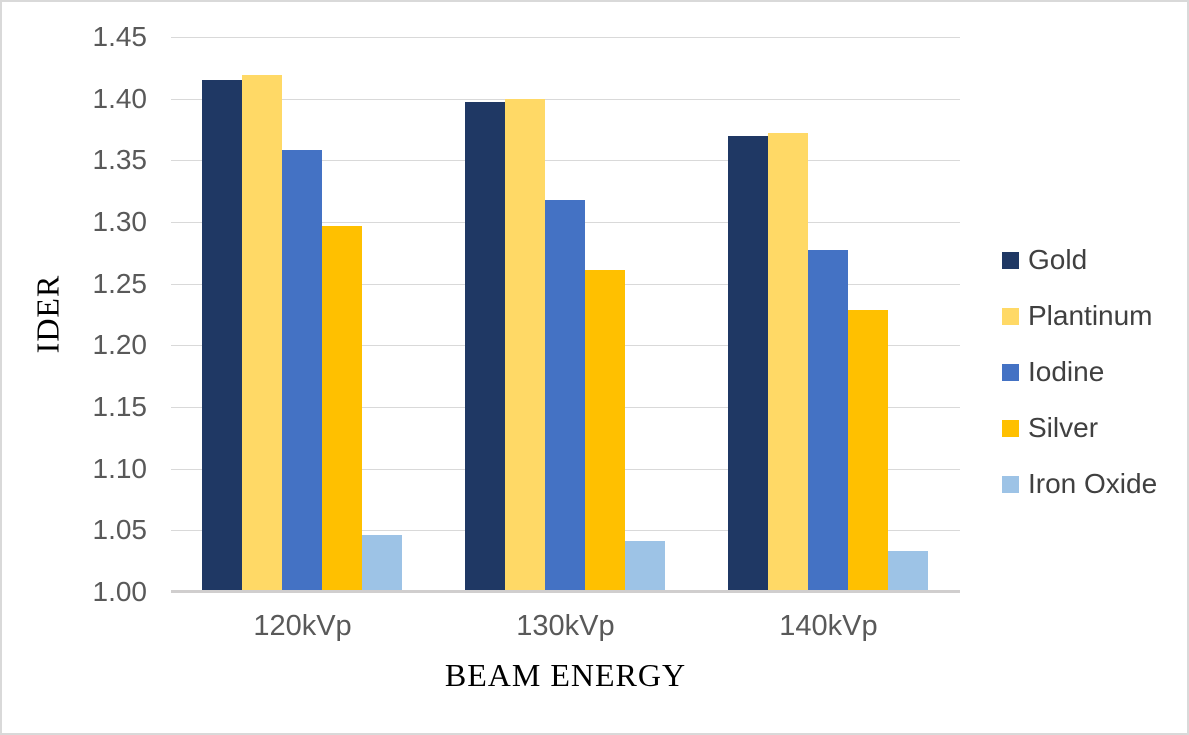  I want to click on y-tick-label: 1.15, so click(120, 407).